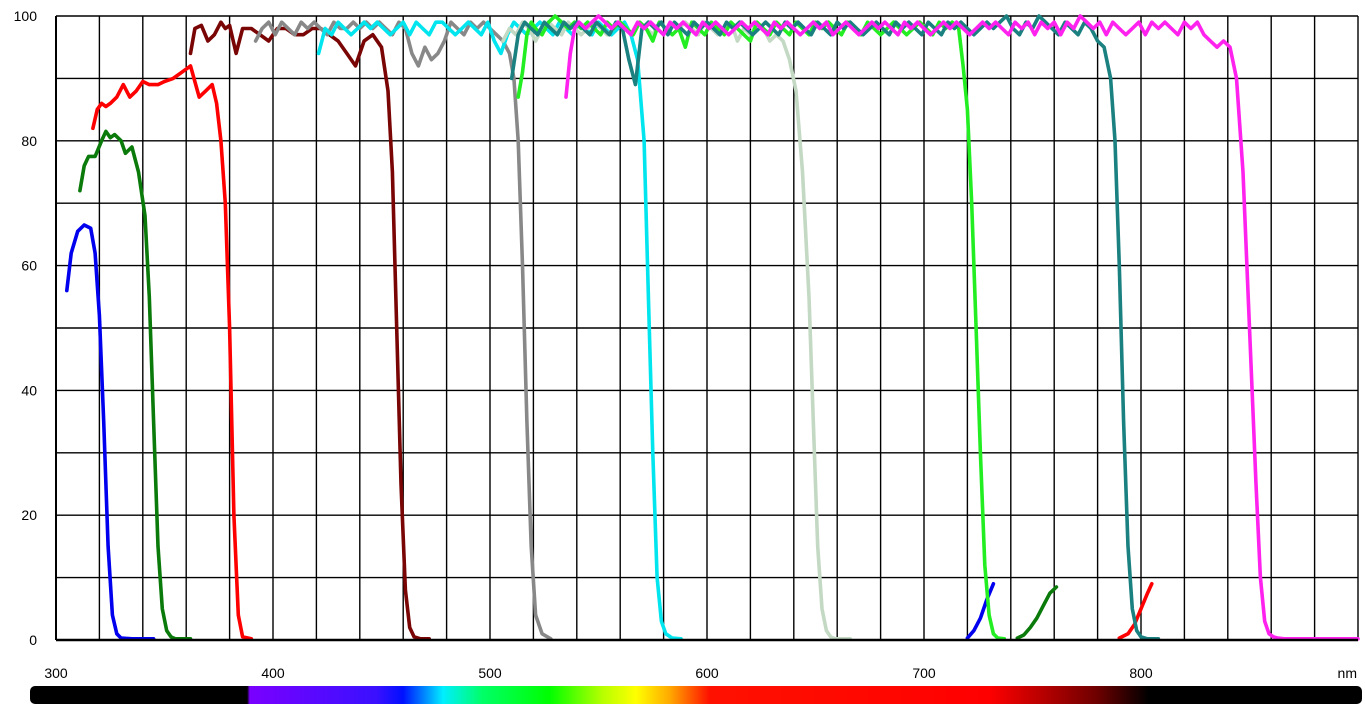 The width and height of the screenshot is (1365, 704). Describe the element at coordinates (29, 390) in the screenshot. I see `y-tick-label: 40` at that location.